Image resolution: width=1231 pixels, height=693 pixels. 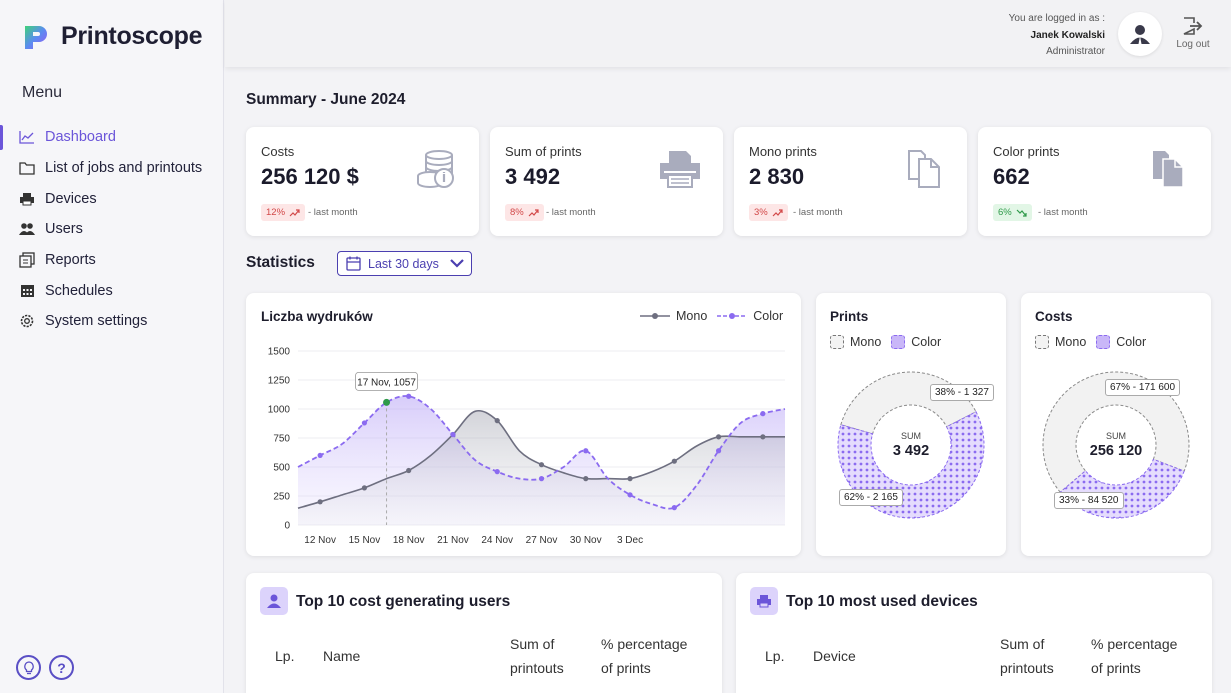 What do you see at coordinates (342, 656) in the screenshot?
I see `column-header-name: Name` at bounding box center [342, 656].